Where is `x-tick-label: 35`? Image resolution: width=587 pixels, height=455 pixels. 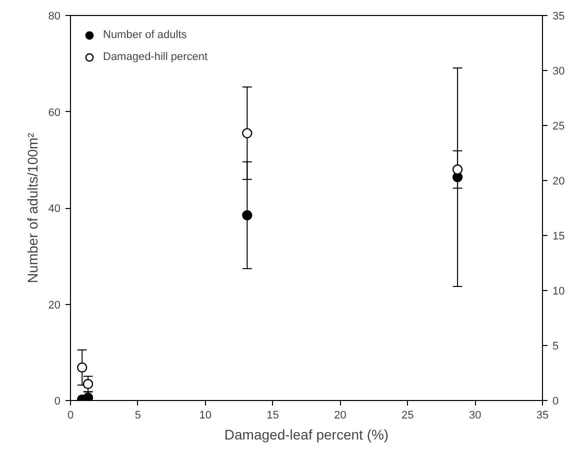 x-tick-label: 35 is located at coordinates (542, 416).